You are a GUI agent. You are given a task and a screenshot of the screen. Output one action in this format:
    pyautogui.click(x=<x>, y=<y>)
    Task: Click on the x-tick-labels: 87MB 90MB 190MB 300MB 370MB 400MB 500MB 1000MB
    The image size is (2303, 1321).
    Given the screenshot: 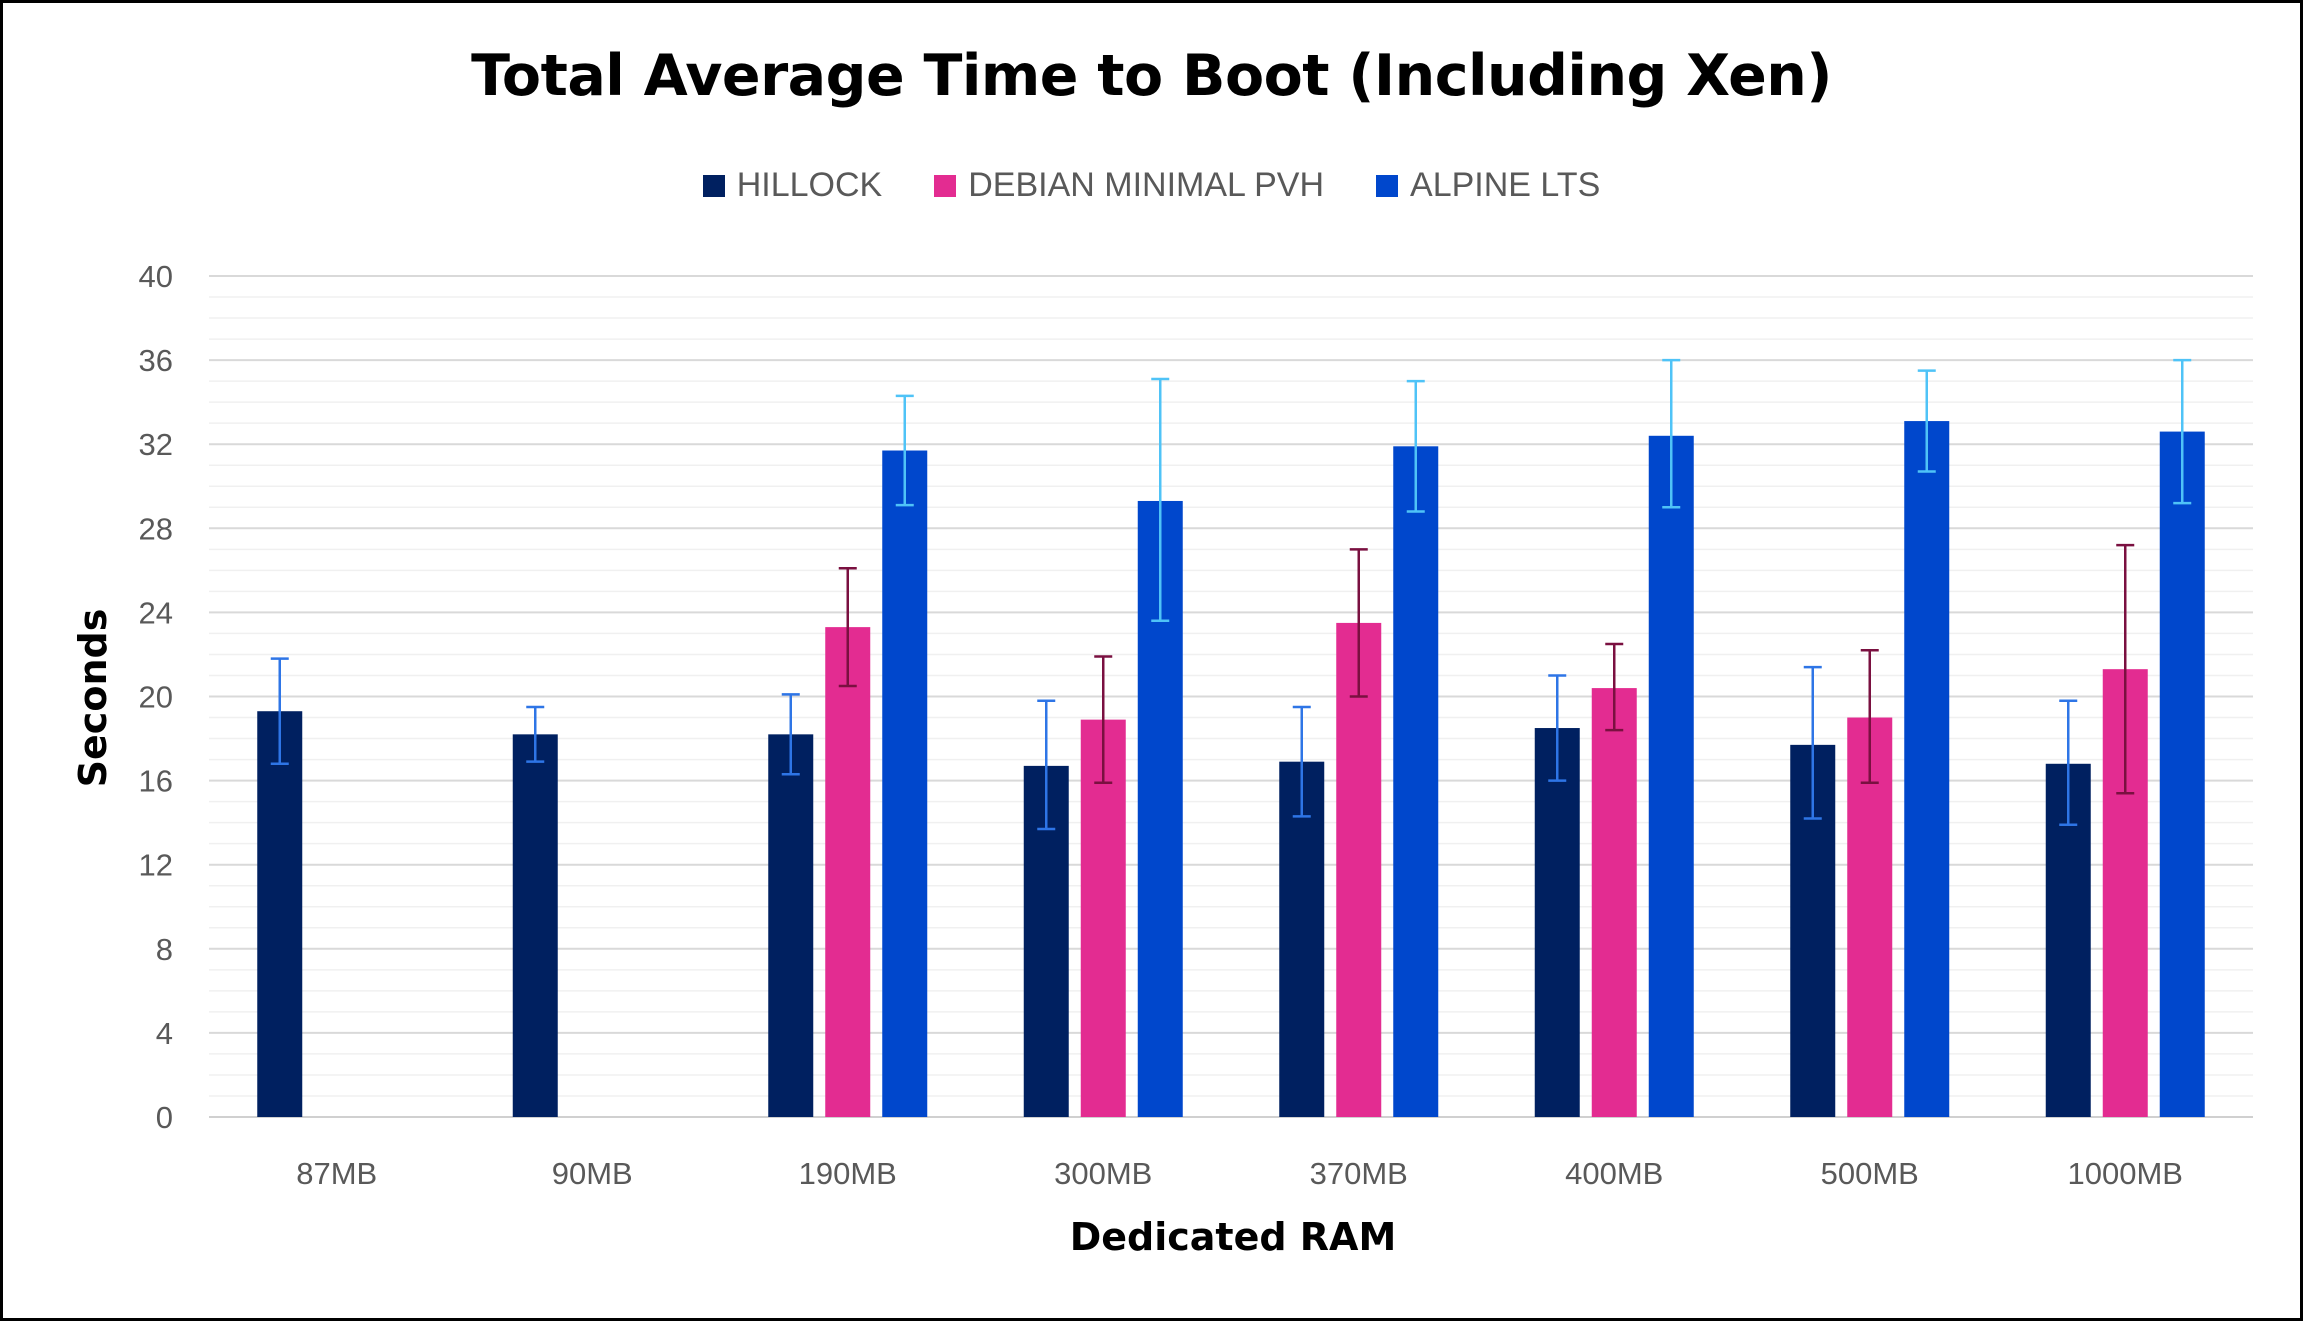 What is the action you would take?
    pyautogui.click(x=1239, y=1173)
    